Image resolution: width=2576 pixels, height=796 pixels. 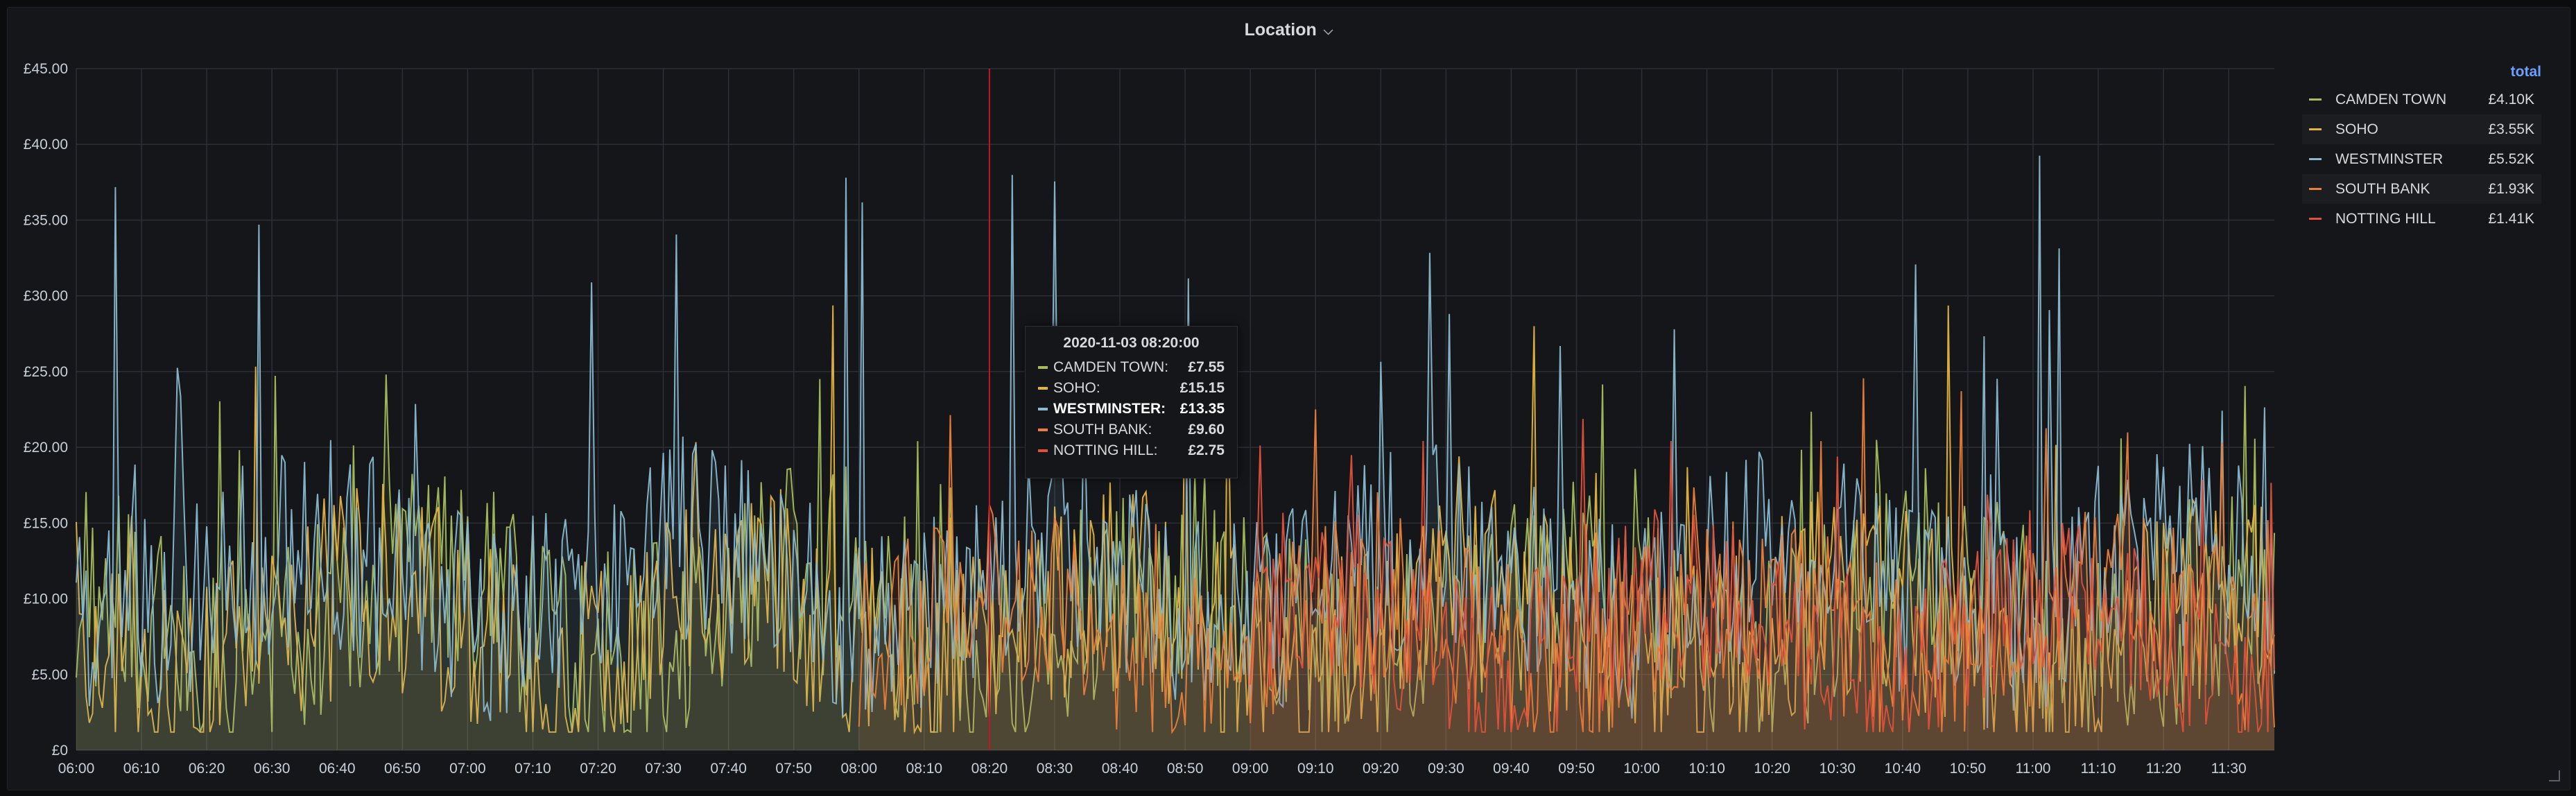 I want to click on x-tick-label: 11:10, so click(x=2098, y=769).